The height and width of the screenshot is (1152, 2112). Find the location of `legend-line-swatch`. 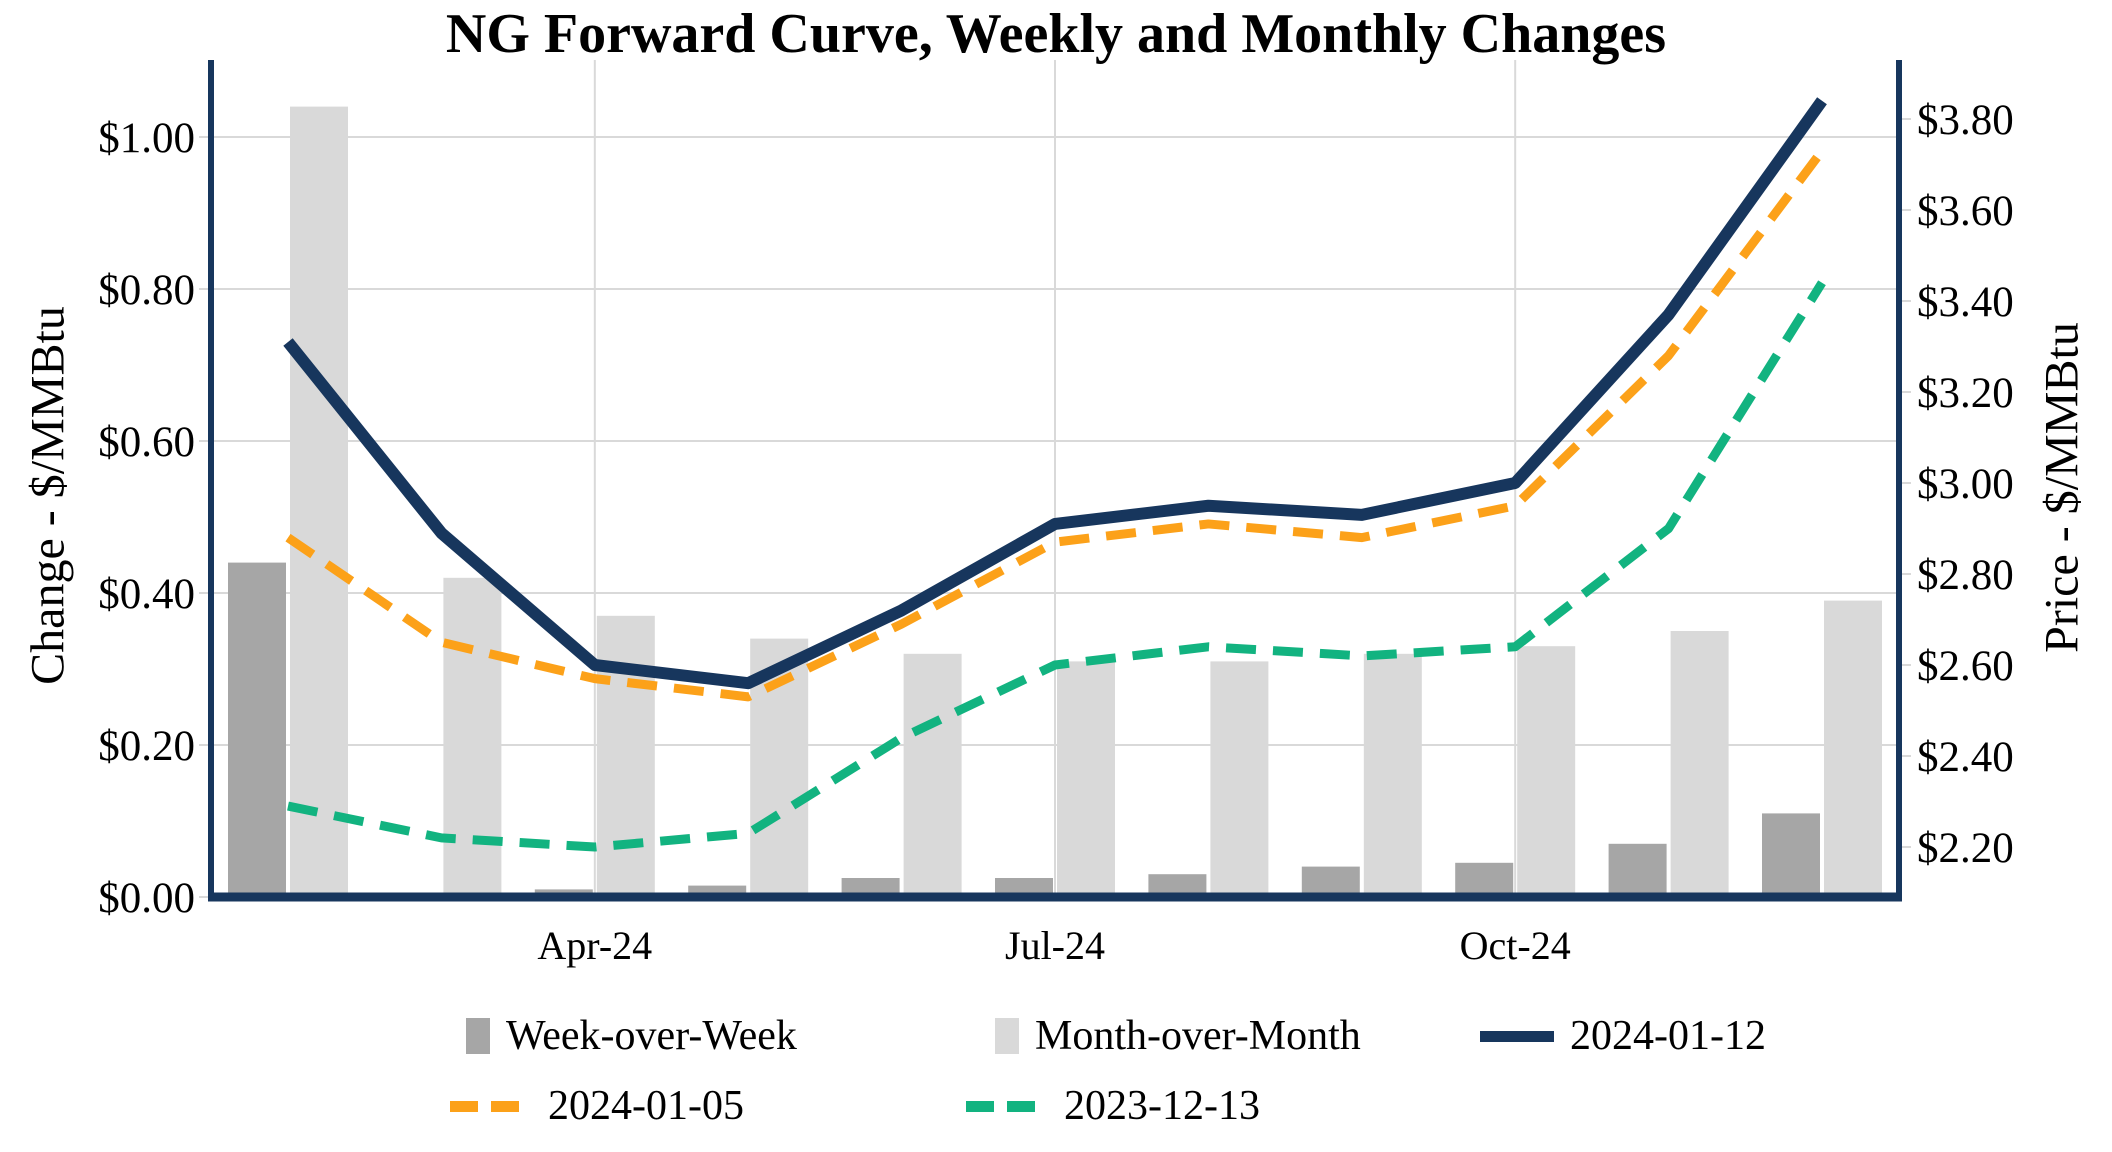

legend-line-swatch is located at coordinates (1517, 1036).